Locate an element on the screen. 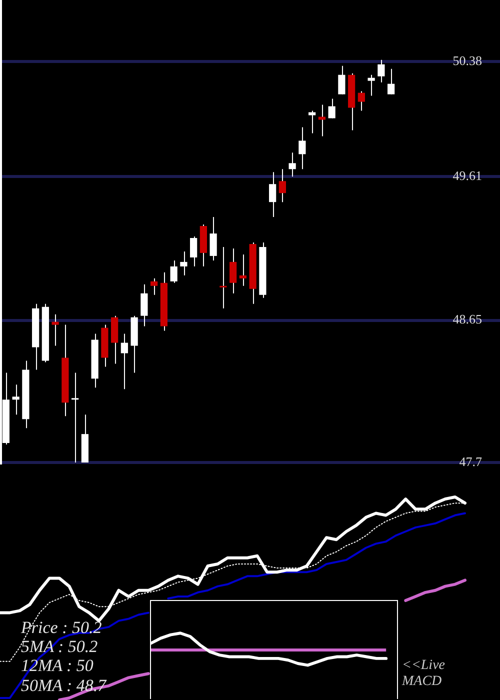  y-tick-label: 49.61 is located at coordinates (467, 176).